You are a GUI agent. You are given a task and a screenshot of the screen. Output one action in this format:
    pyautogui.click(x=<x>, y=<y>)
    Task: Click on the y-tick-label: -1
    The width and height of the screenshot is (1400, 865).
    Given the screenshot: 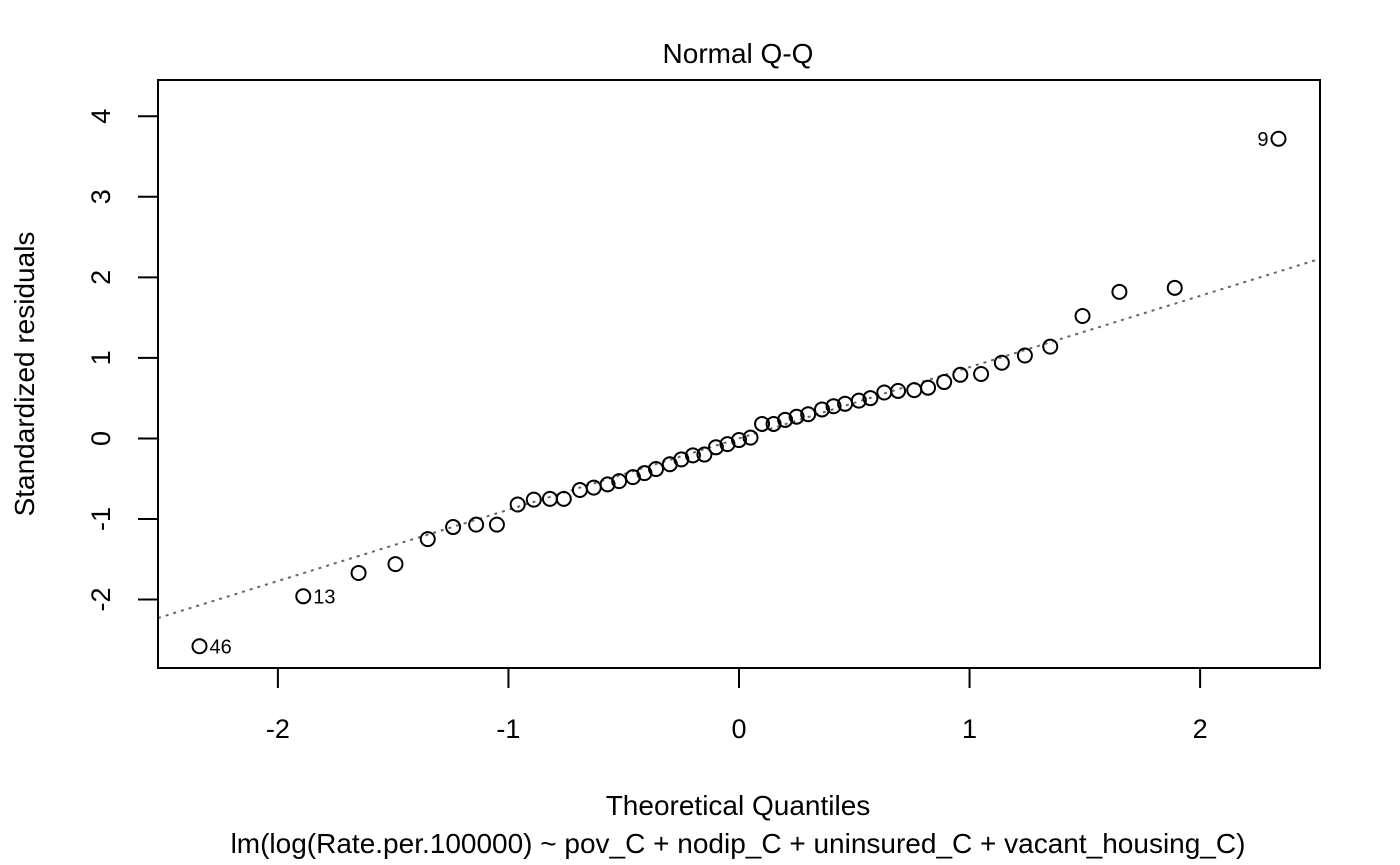 What is the action you would take?
    pyautogui.click(x=101, y=519)
    